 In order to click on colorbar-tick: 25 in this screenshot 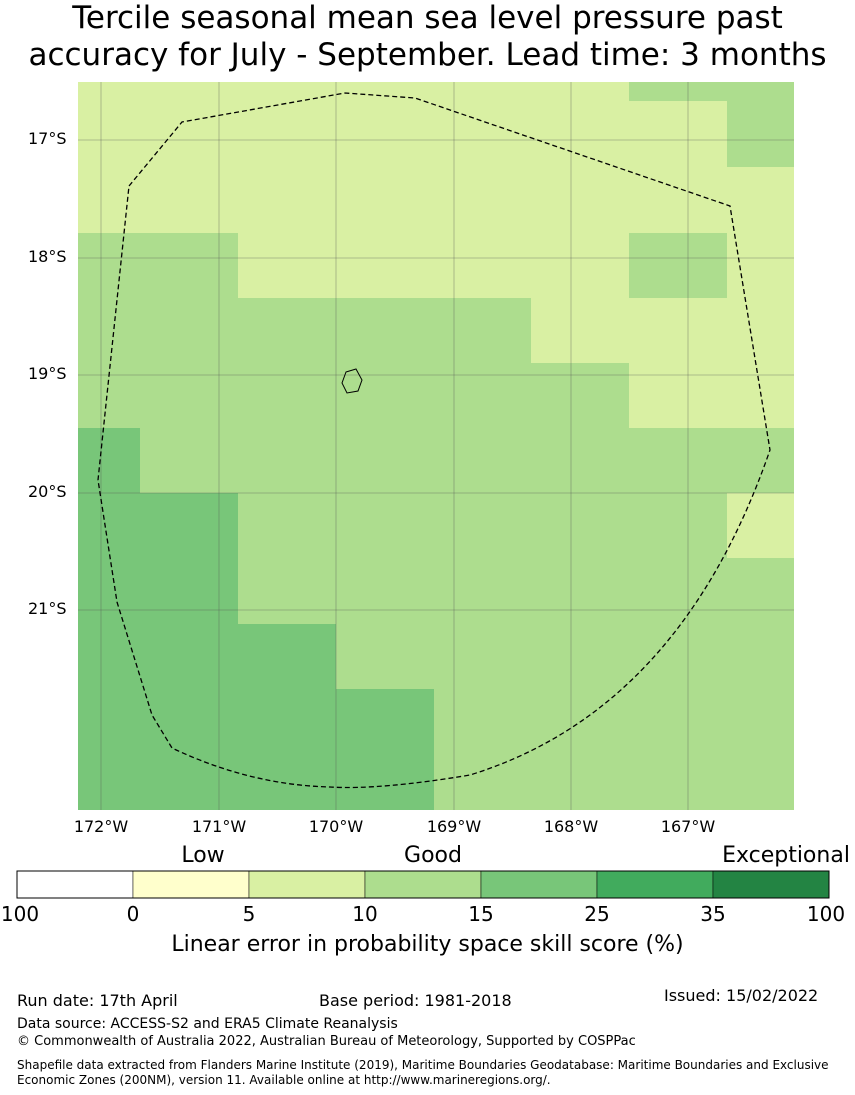, I will do `click(597, 914)`.